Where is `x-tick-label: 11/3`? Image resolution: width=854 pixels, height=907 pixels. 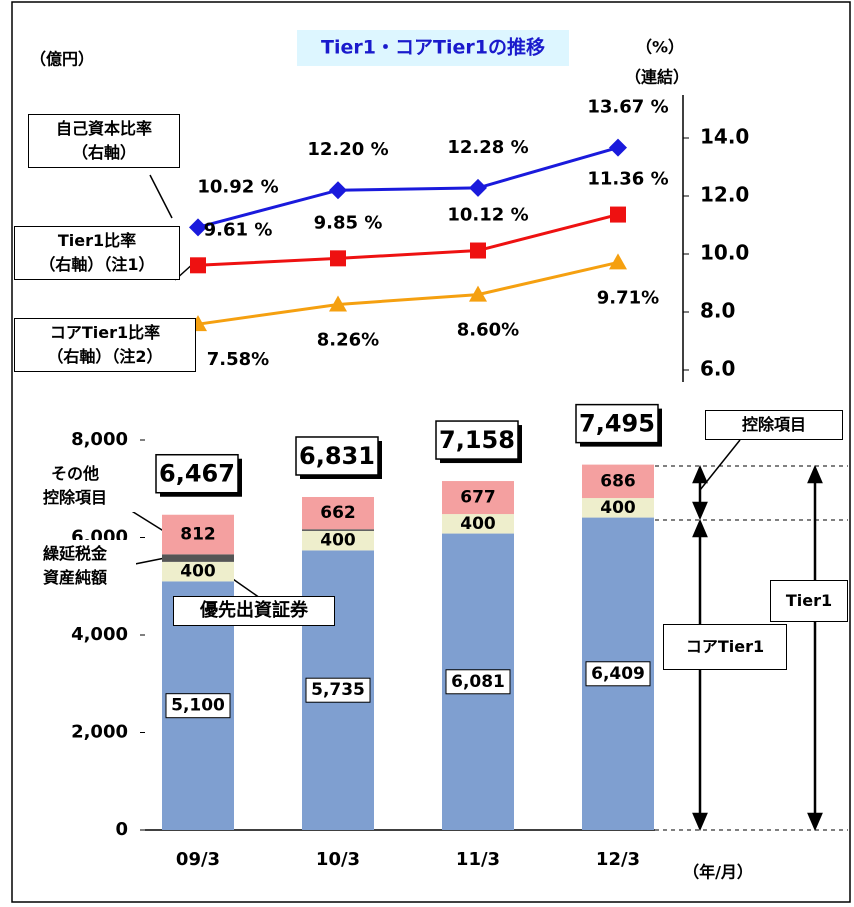
x-tick-label: 11/3 is located at coordinates (478, 859).